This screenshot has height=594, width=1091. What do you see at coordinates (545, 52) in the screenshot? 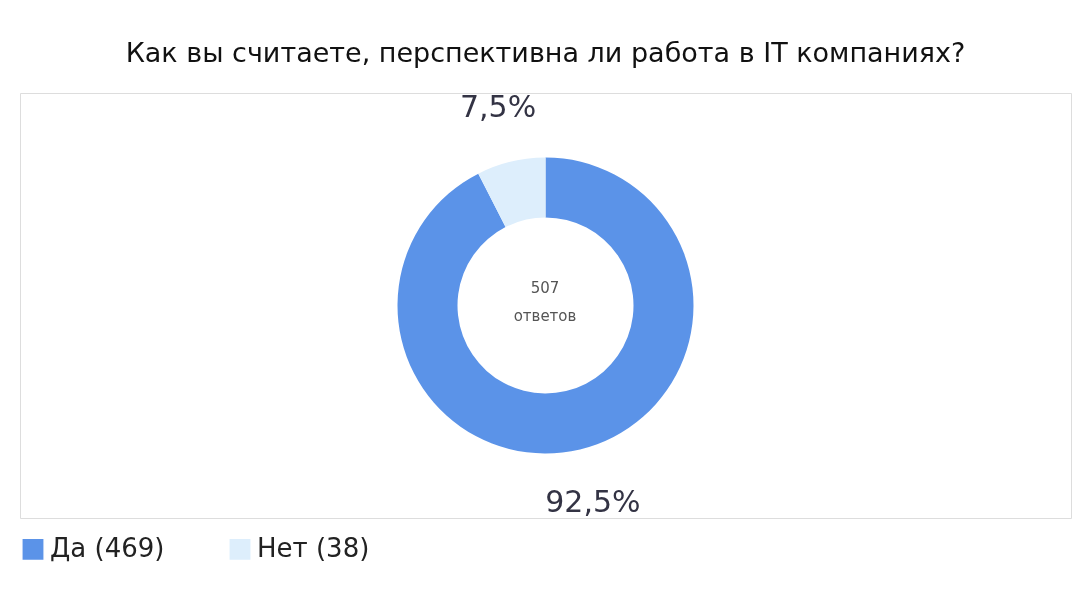
I see `chart-title: Как вы считаете, перспективна ли работа в IT компаниях?` at bounding box center [545, 52].